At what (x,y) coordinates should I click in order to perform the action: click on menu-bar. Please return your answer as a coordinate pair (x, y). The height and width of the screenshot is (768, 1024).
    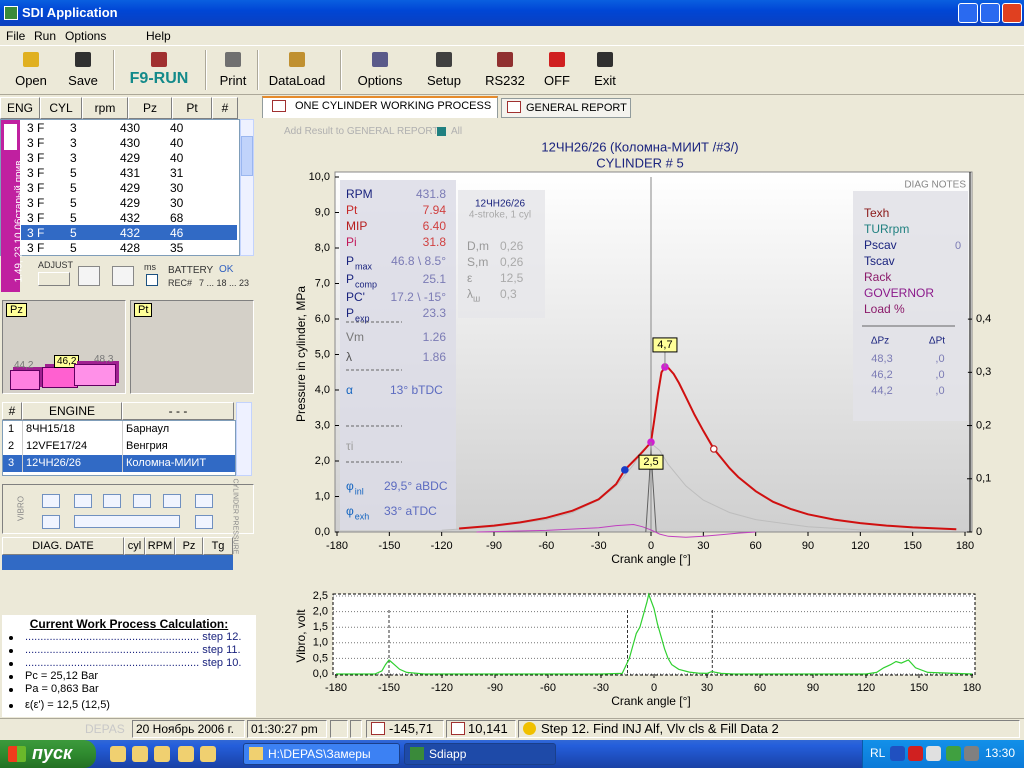
    Looking at the image, I should click on (512, 35).